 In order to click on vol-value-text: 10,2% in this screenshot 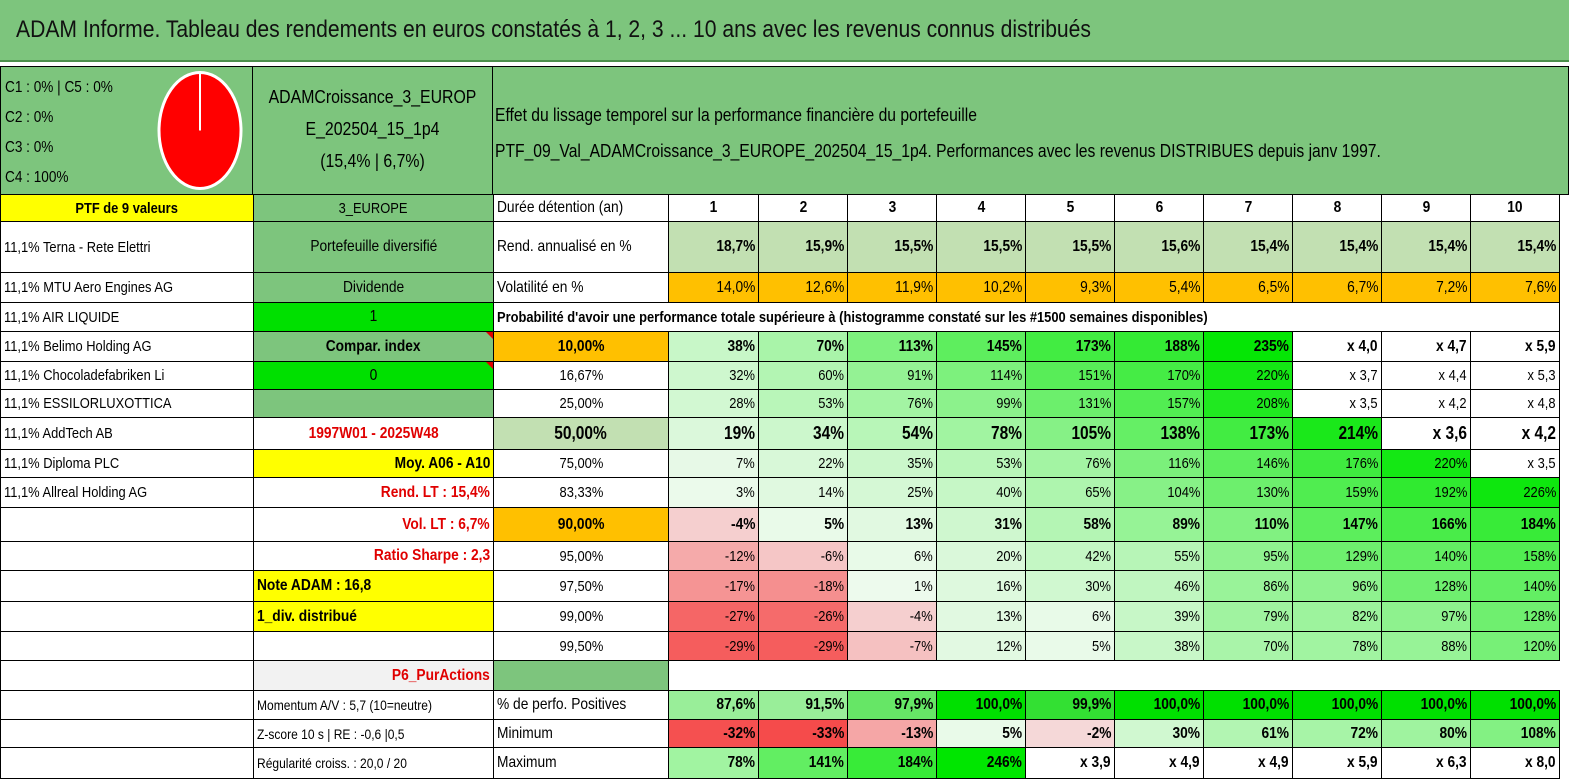, I will do `click(1002, 287)`.